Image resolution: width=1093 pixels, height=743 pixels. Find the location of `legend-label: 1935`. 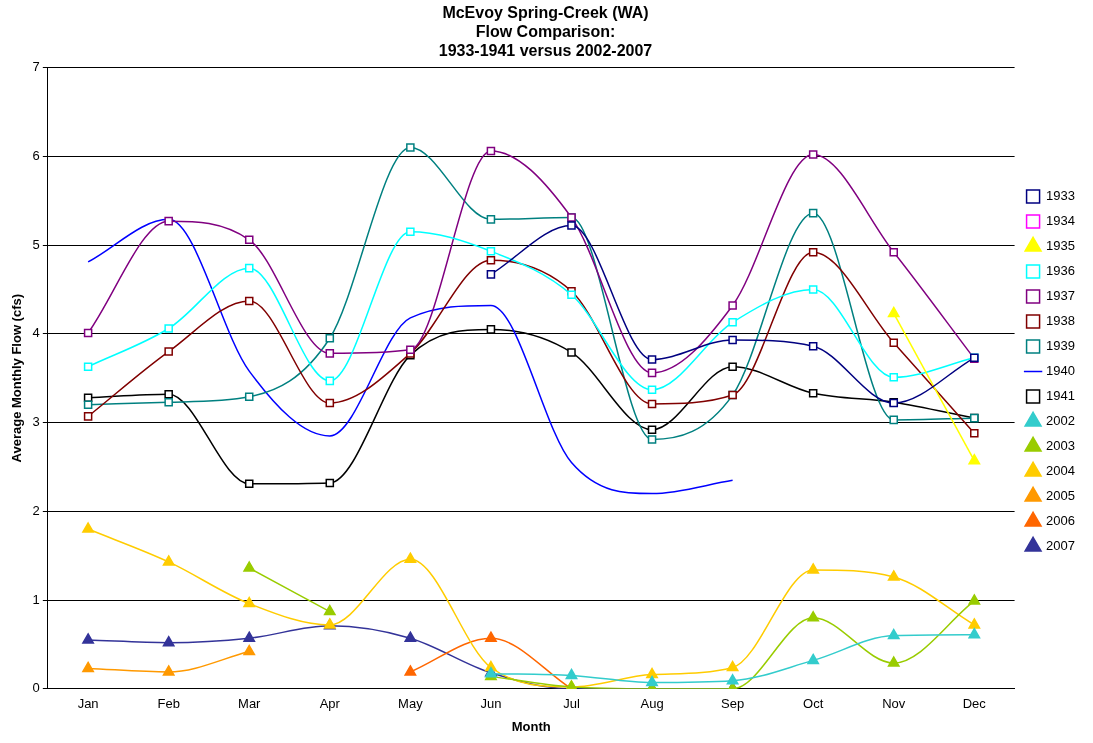

legend-label: 1935 is located at coordinates (1060, 246).